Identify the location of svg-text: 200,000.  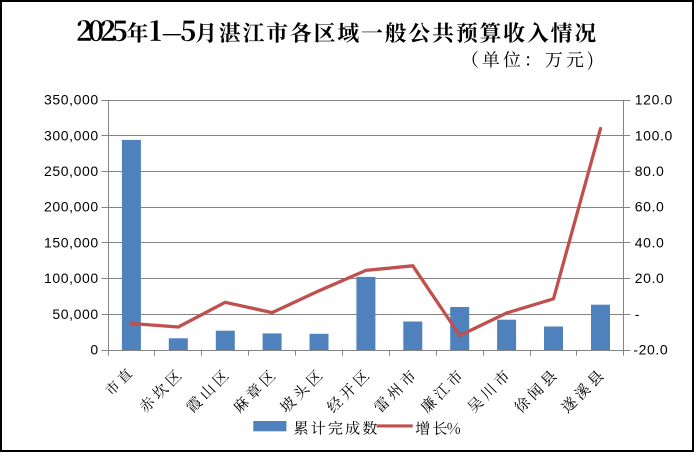
(71, 207).